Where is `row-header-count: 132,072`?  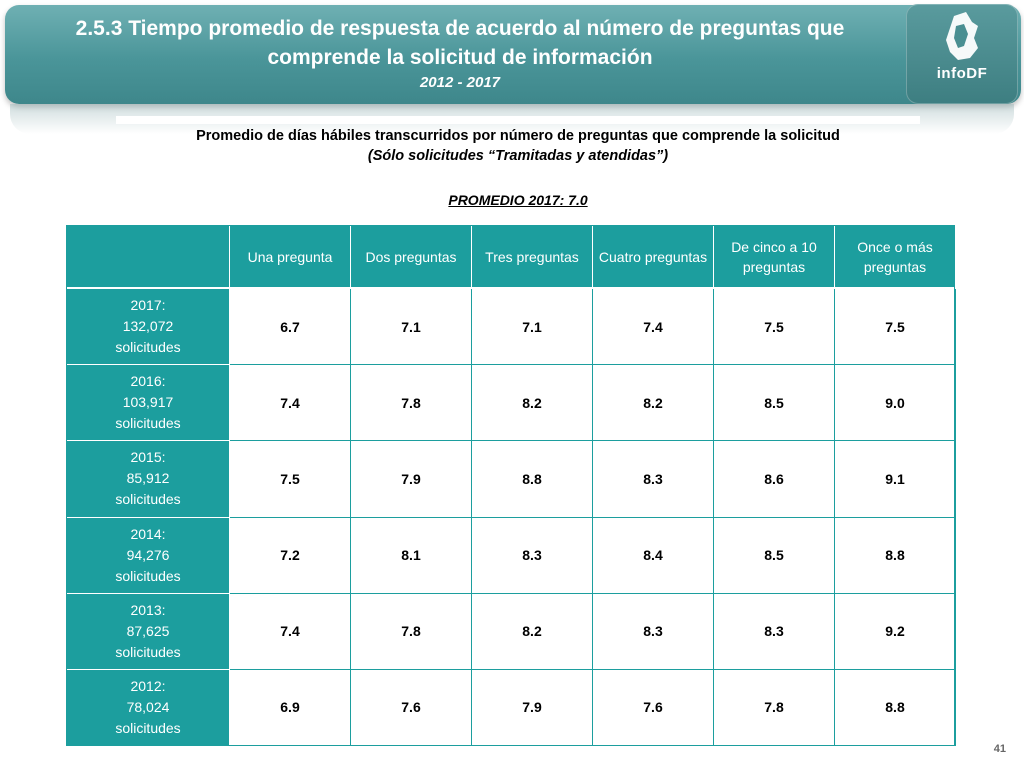 row-header-count: 132,072 is located at coordinates (148, 326).